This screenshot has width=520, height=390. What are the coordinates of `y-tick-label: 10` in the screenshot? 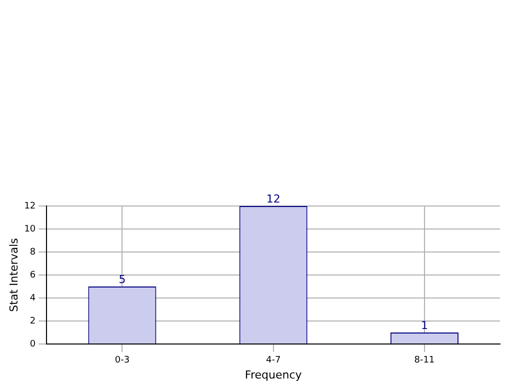 It's located at (30, 229).